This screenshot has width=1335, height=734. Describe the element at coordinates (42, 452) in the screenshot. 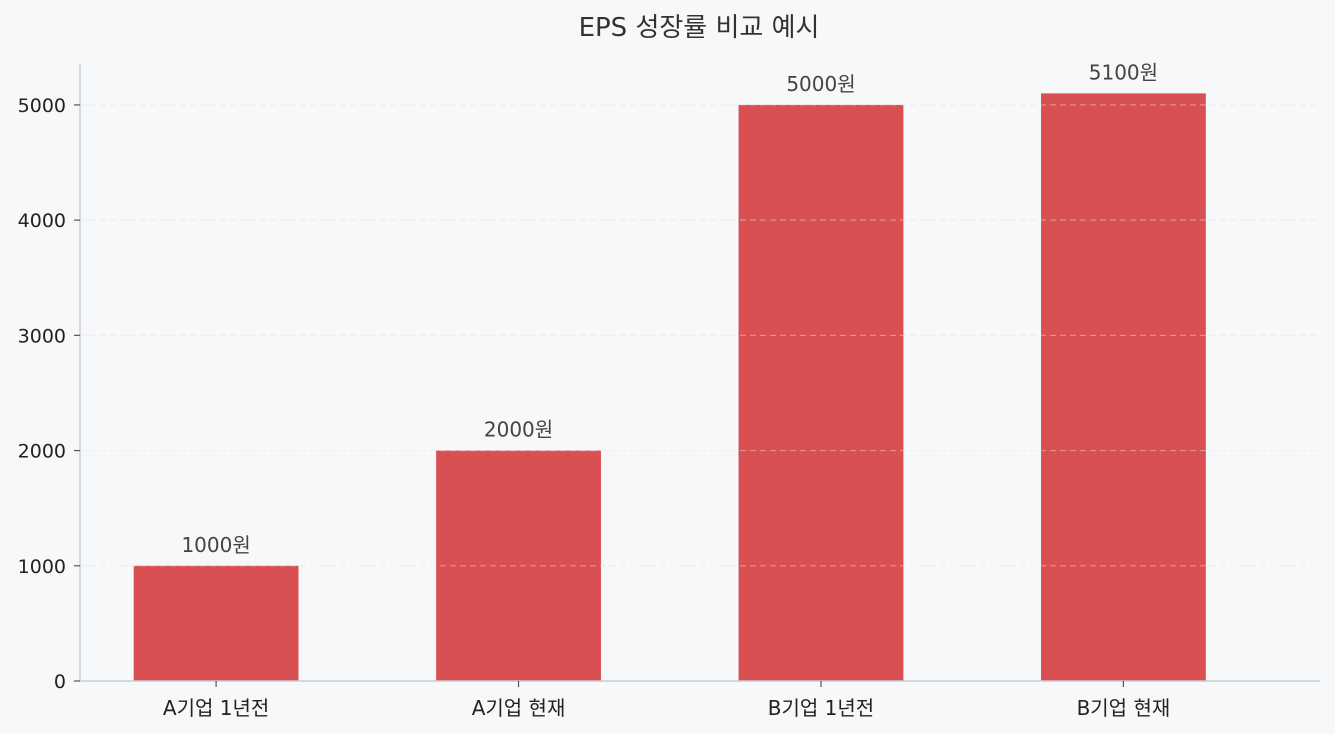

I see `y-tick-label: 2000` at that location.